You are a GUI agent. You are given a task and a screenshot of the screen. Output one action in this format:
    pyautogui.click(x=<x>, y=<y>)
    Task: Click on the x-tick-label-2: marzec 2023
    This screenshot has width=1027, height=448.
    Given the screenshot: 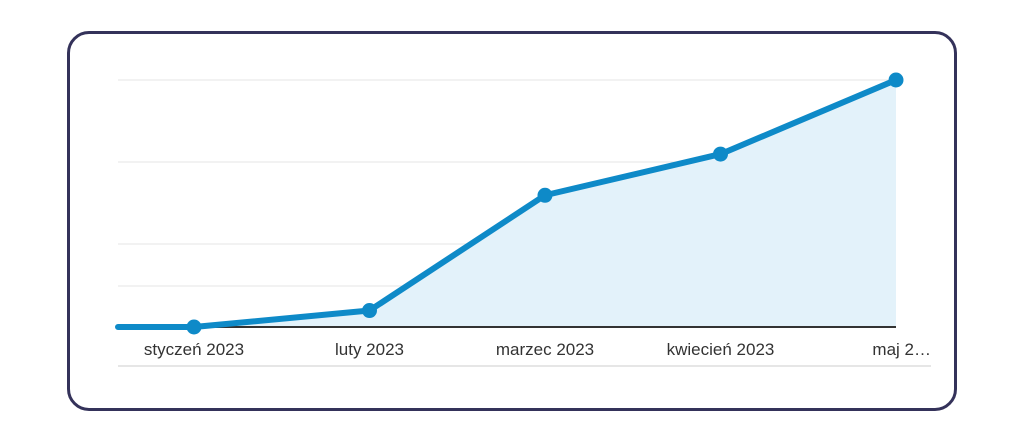 What is the action you would take?
    pyautogui.click(x=545, y=349)
    